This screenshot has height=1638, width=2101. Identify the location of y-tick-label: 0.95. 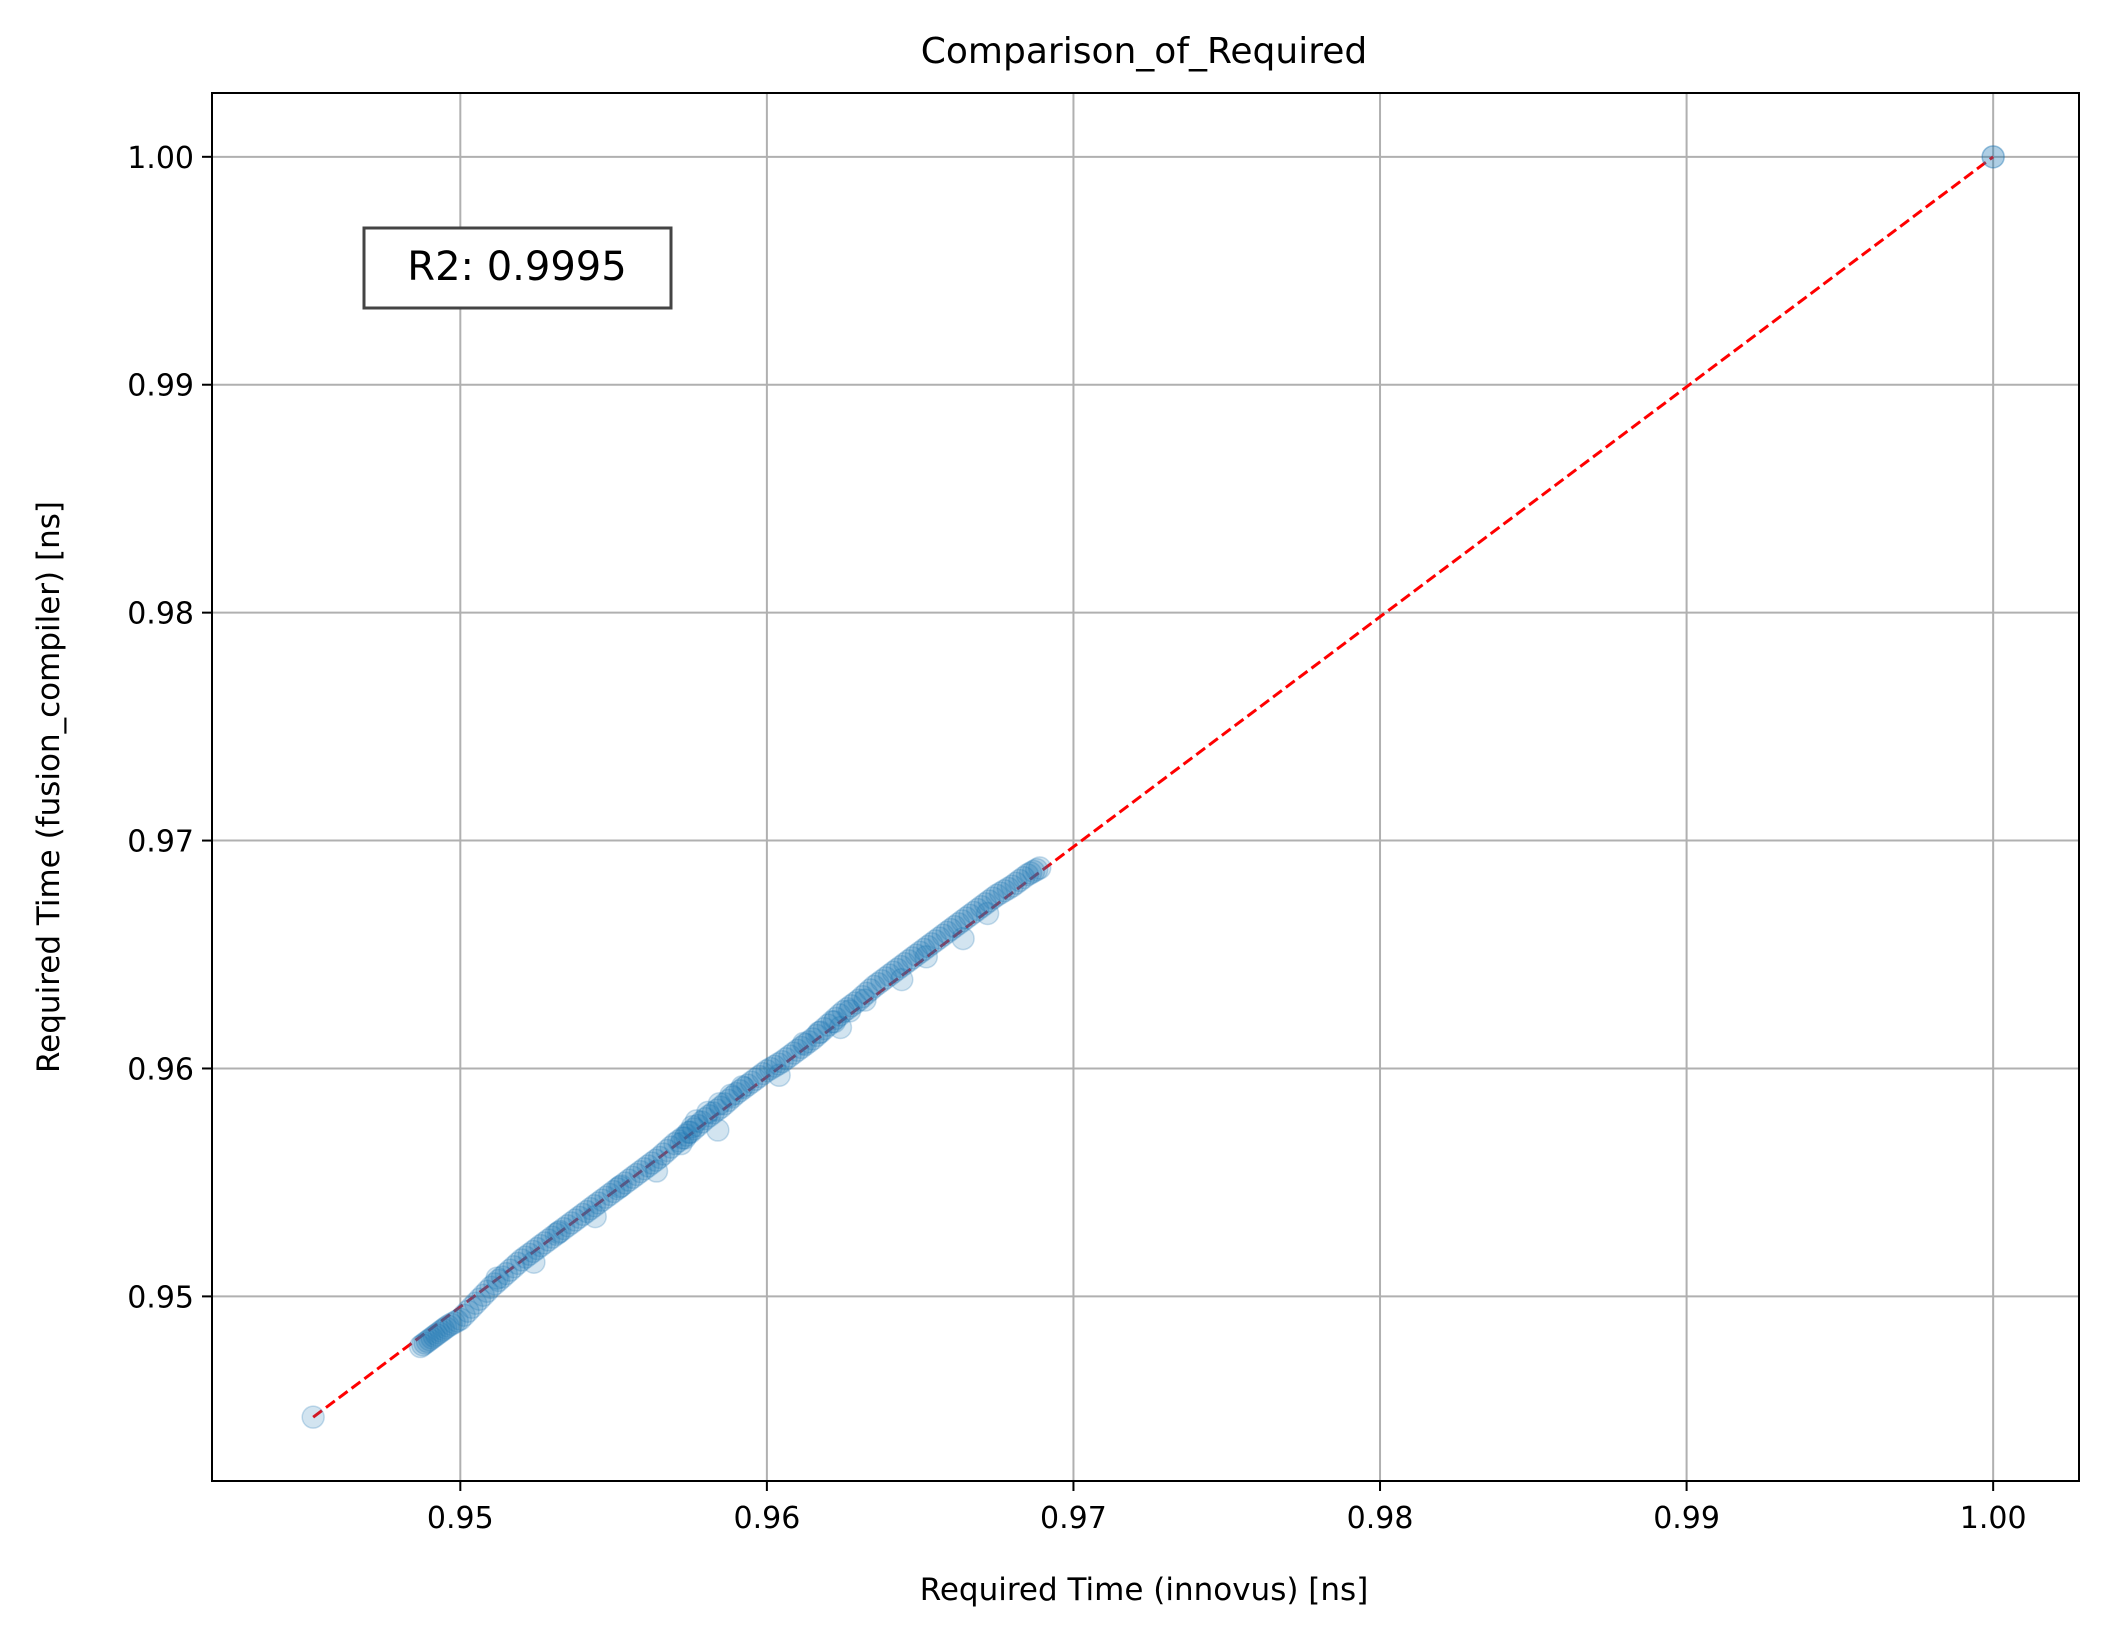
(160, 1297).